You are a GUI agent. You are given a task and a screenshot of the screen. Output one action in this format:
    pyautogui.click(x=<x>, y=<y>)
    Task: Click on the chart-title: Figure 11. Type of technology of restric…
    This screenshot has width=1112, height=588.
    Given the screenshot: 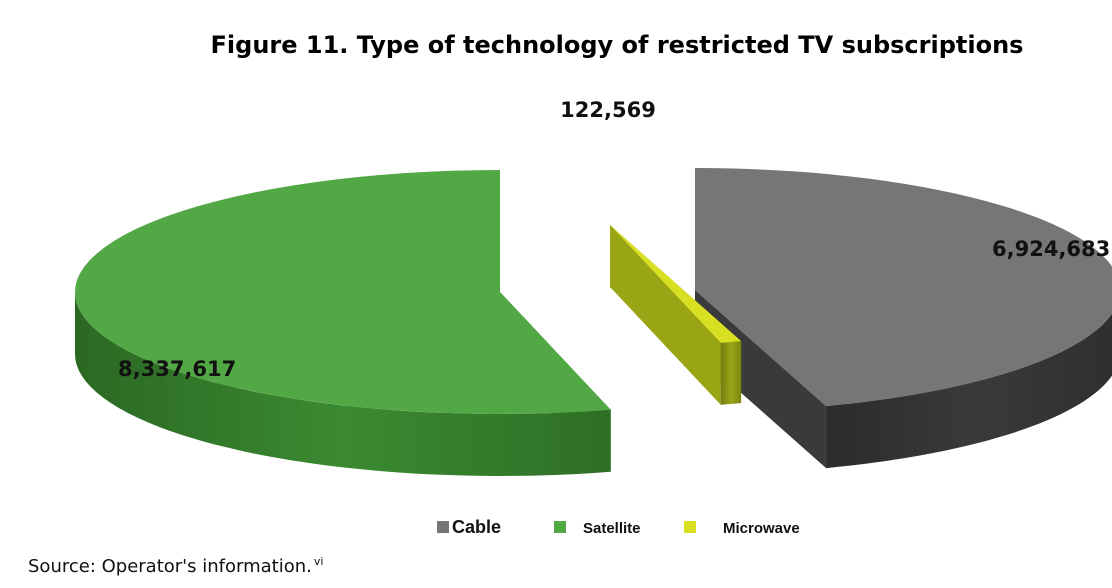 What is the action you would take?
    pyautogui.click(x=617, y=45)
    